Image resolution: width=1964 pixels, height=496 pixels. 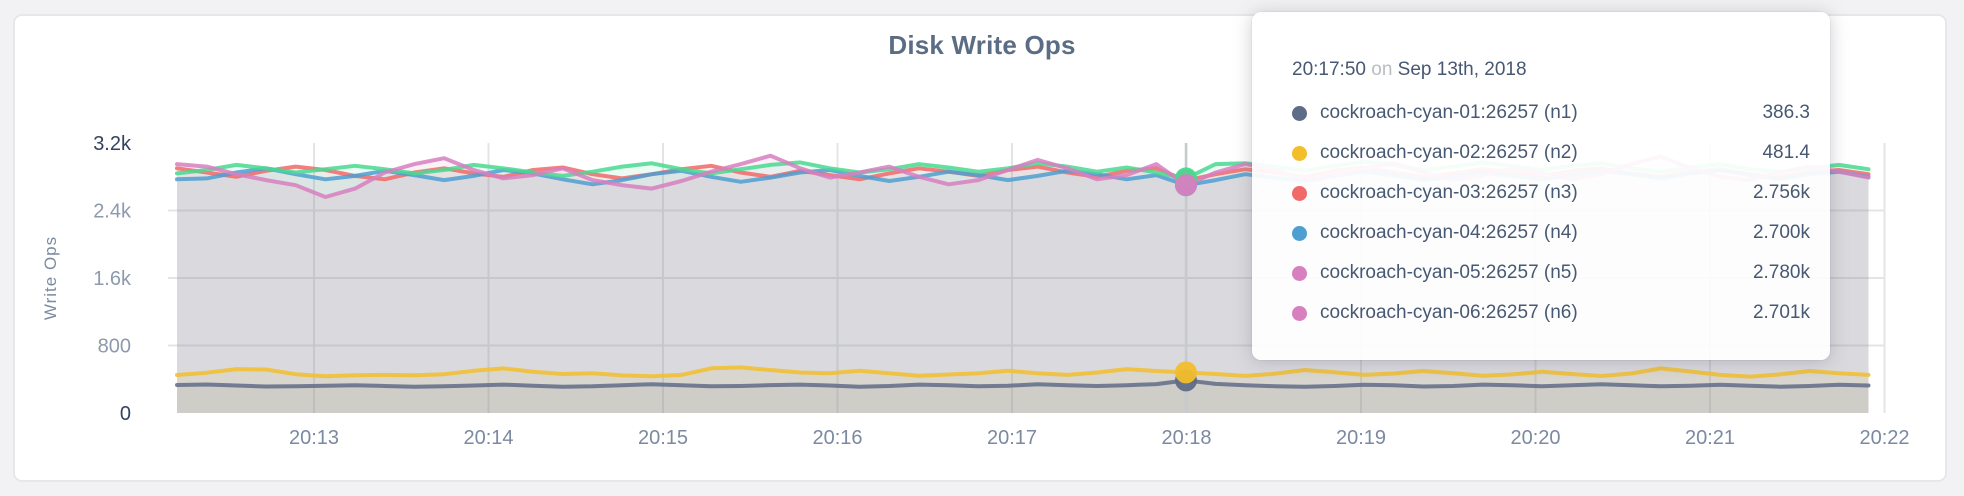 I want to click on series-value: 2.700k, so click(x=1781, y=232).